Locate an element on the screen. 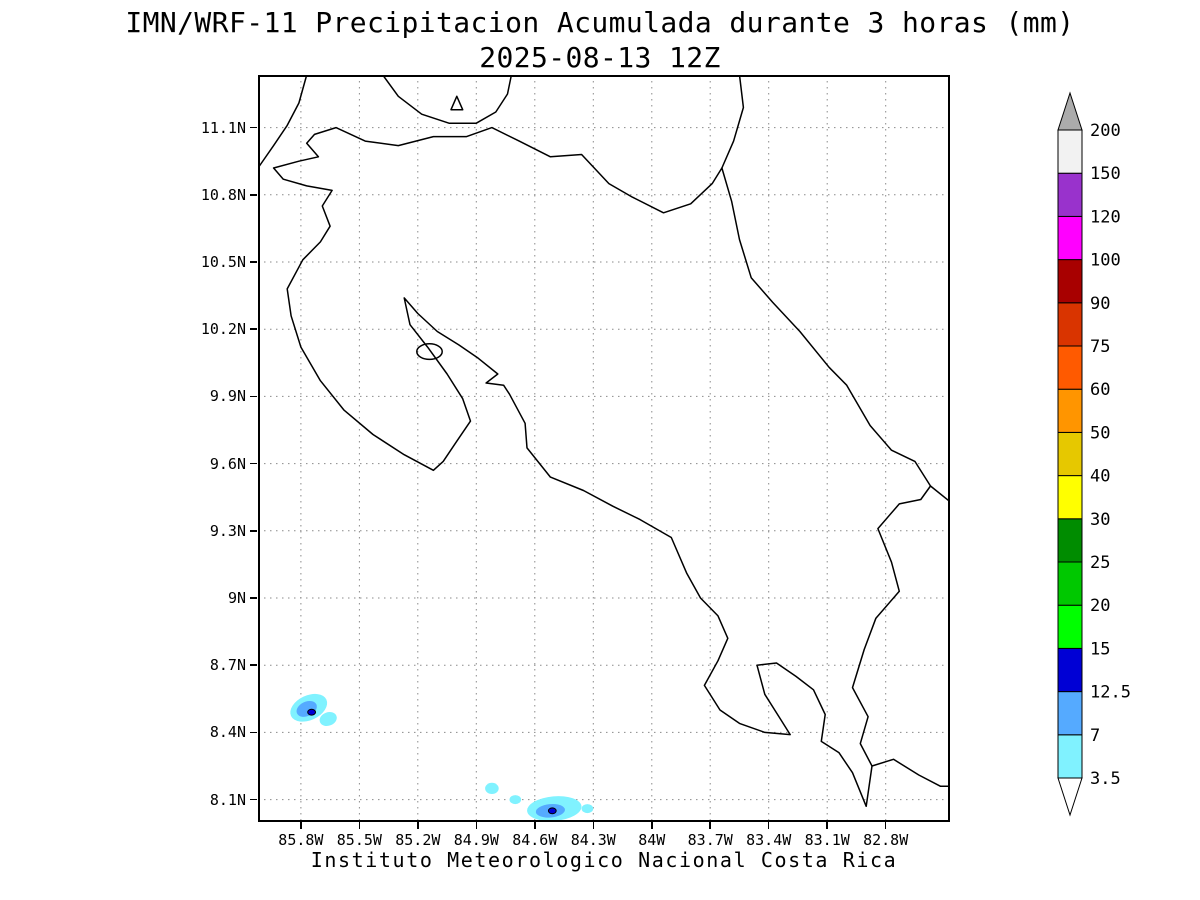  colorbar-level-label: 100 is located at coordinates (1105, 261).